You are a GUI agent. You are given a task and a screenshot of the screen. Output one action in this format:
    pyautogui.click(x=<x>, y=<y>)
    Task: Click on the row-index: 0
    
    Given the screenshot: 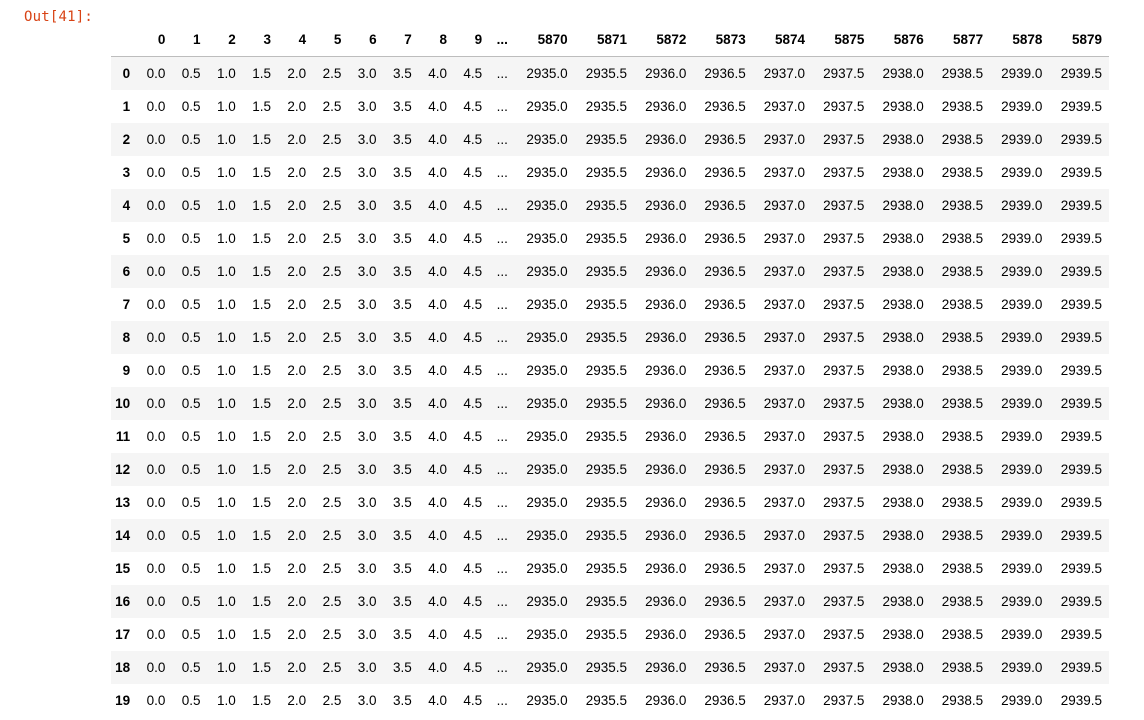 What is the action you would take?
    pyautogui.click(x=126, y=73)
    